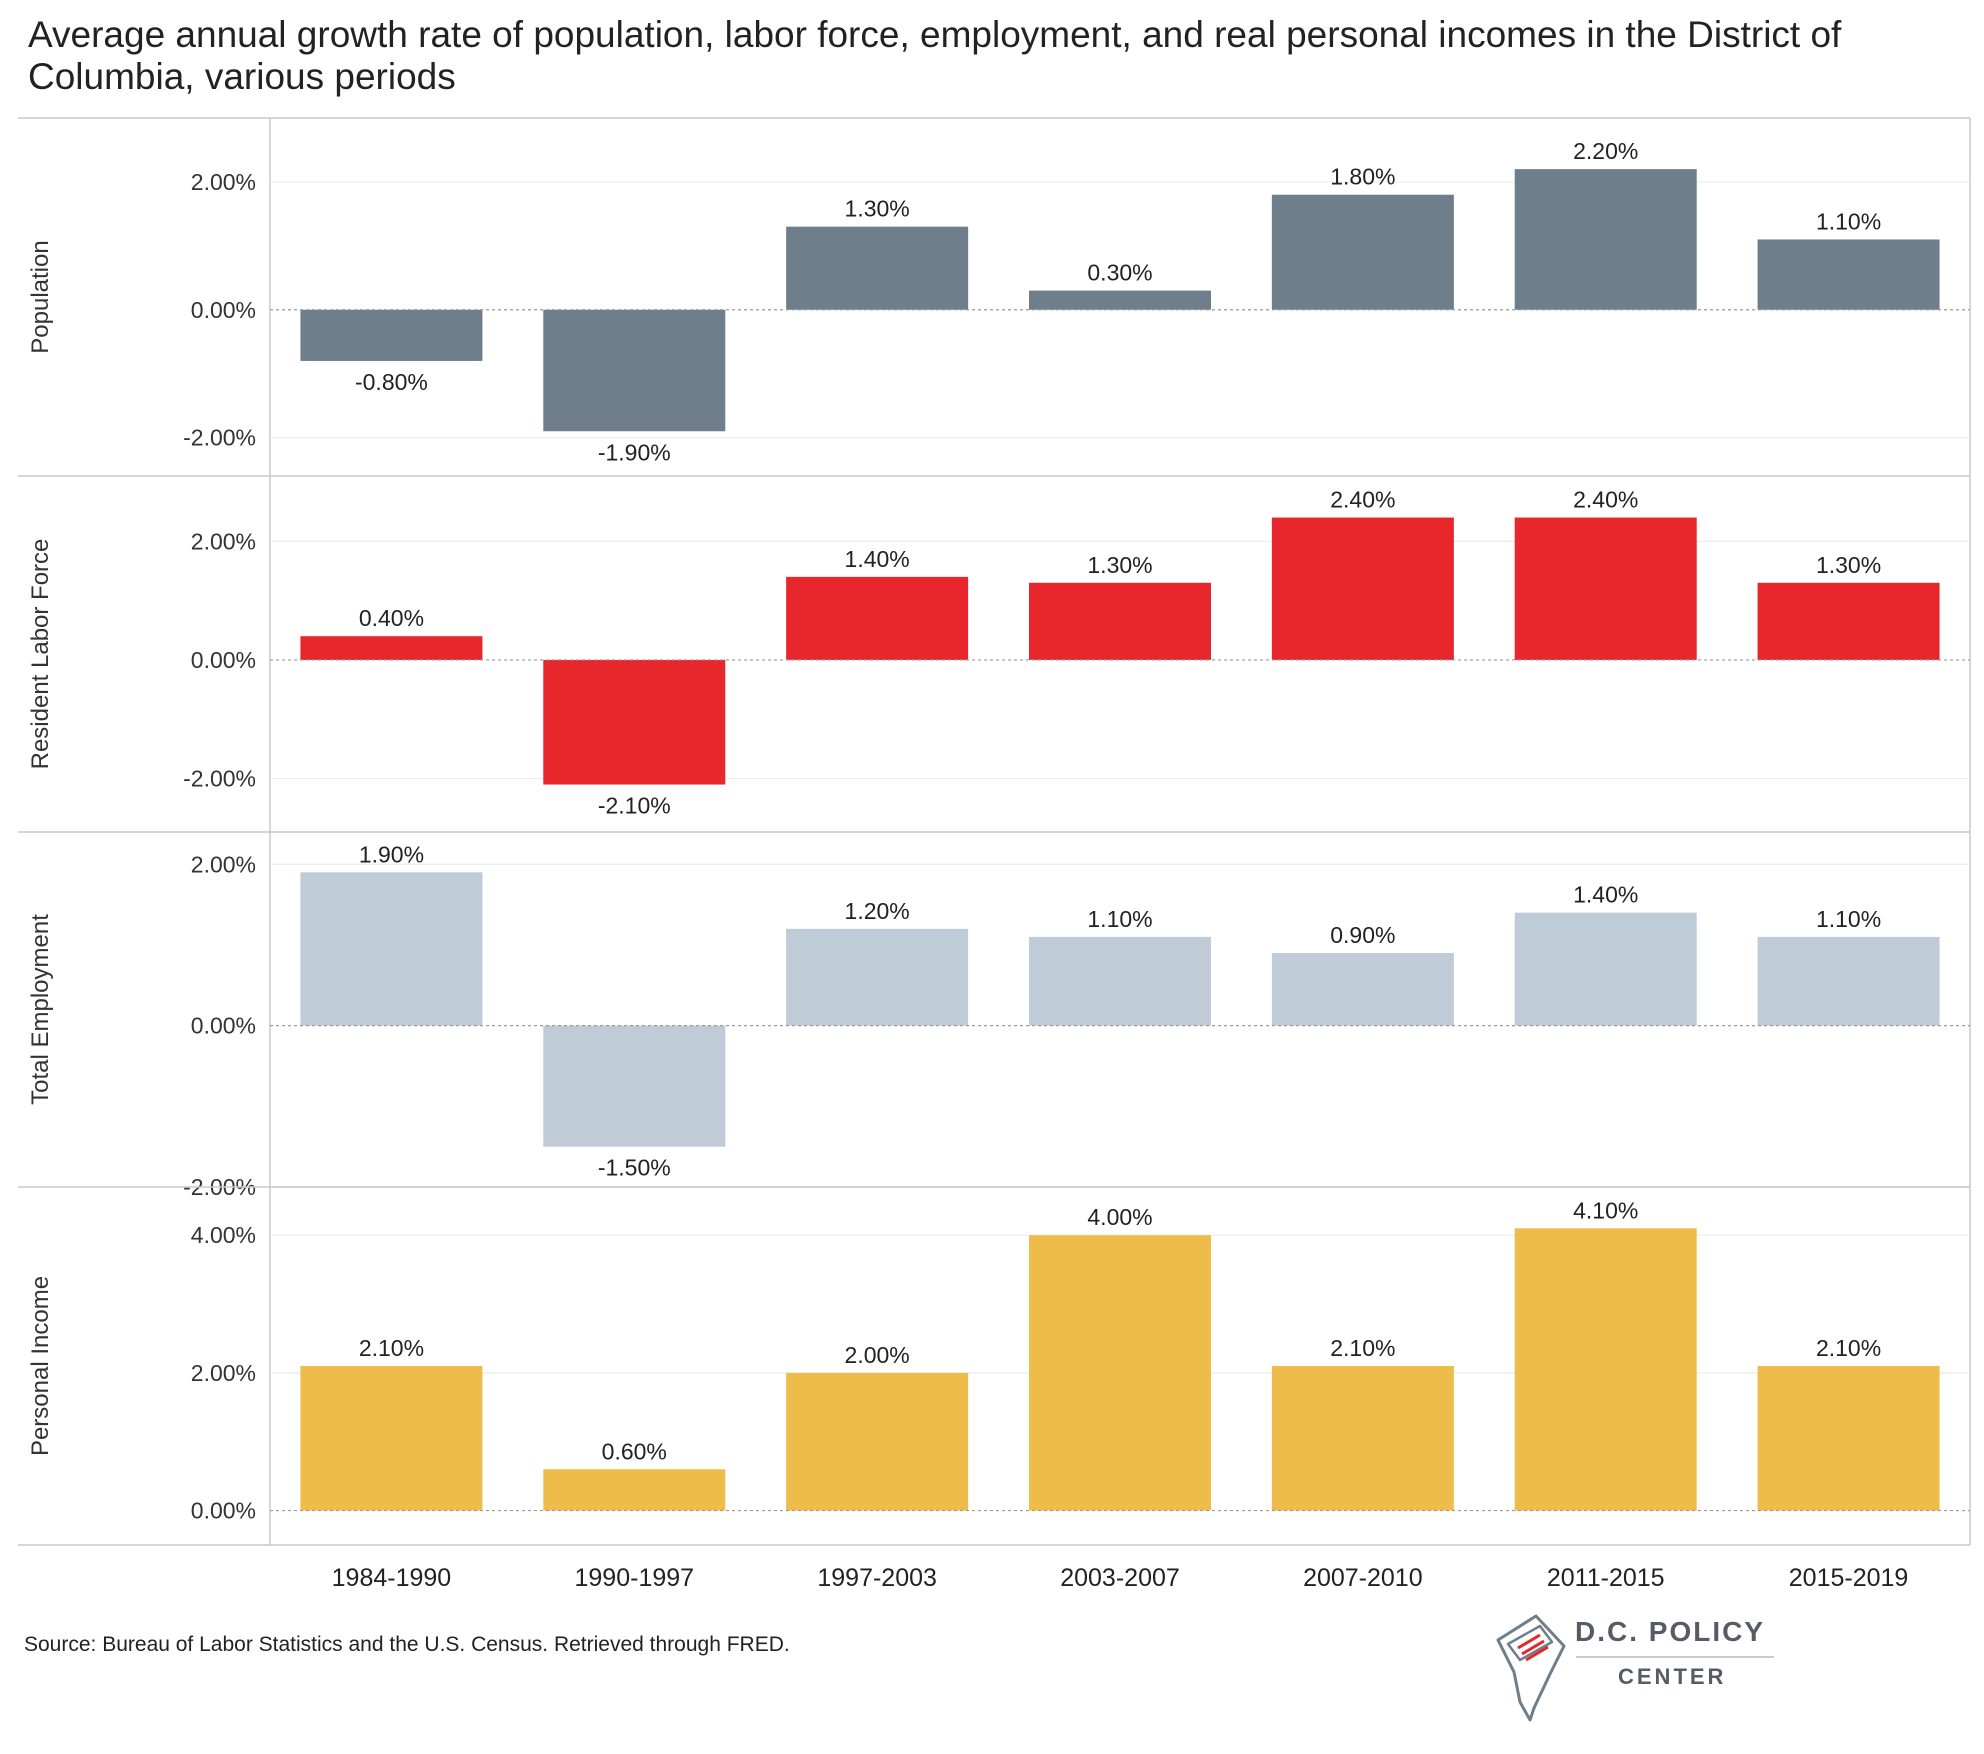 The image size is (1984, 1754). I want to click on logo-text-line1: D.C. POLICY, so click(1670, 1631).